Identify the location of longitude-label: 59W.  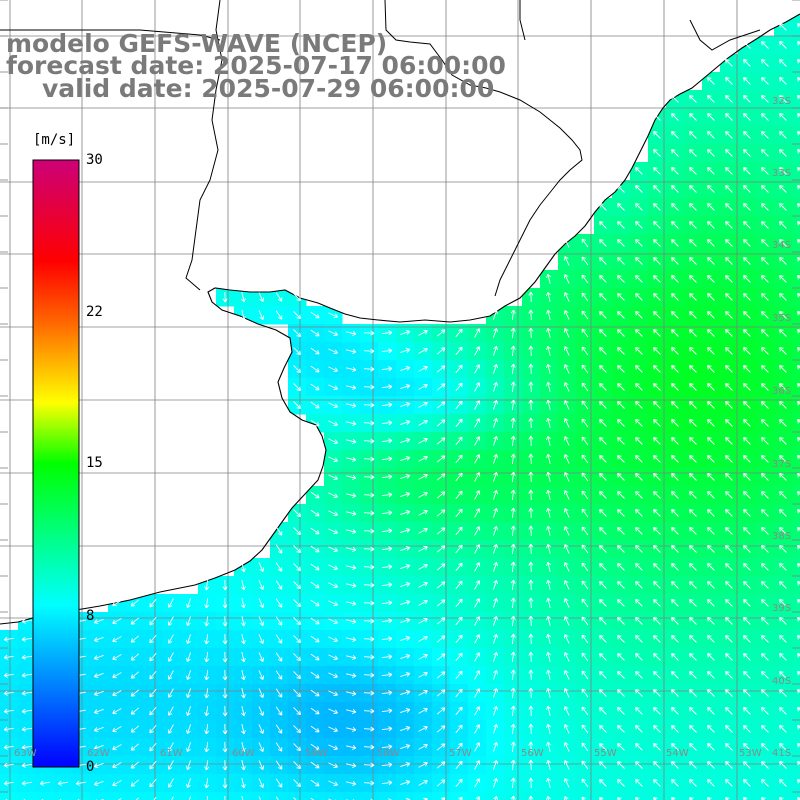
(316, 753).